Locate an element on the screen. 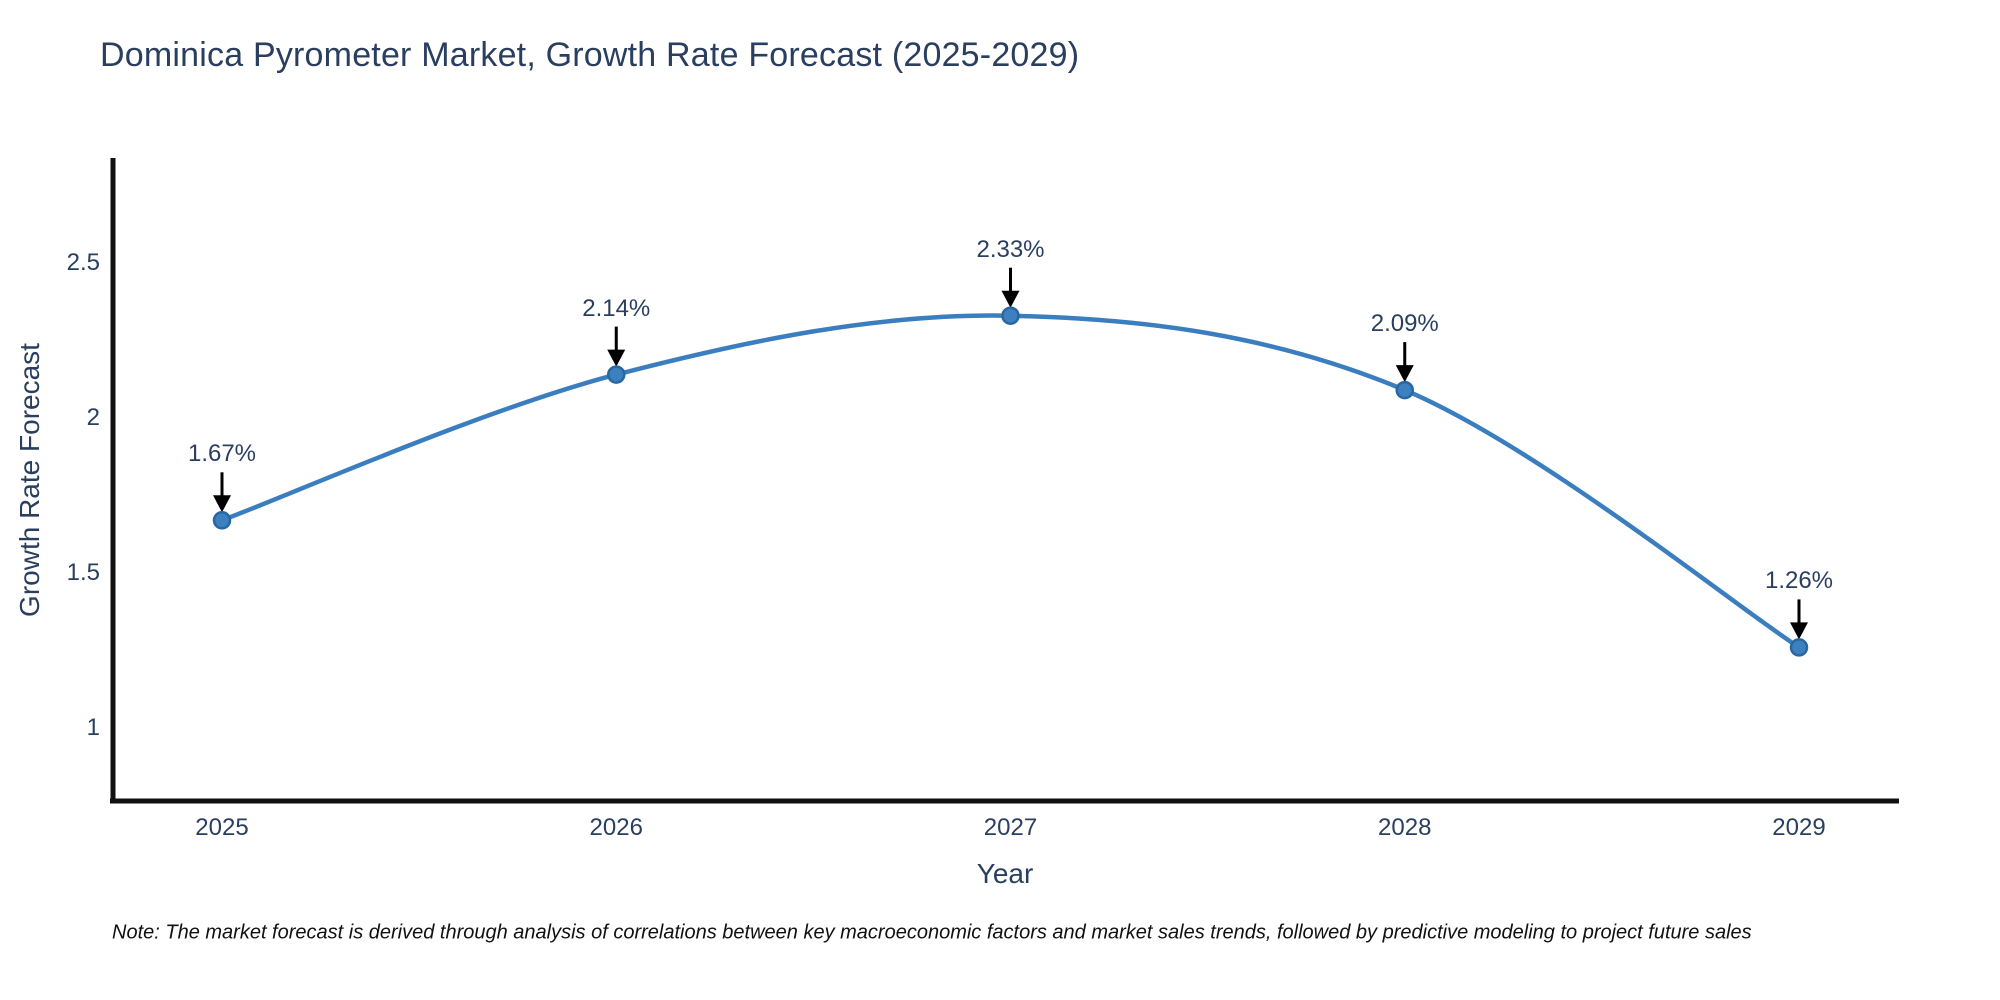 The width and height of the screenshot is (2000, 1000). data-point-value-label: 1.67% is located at coordinates (222, 454).